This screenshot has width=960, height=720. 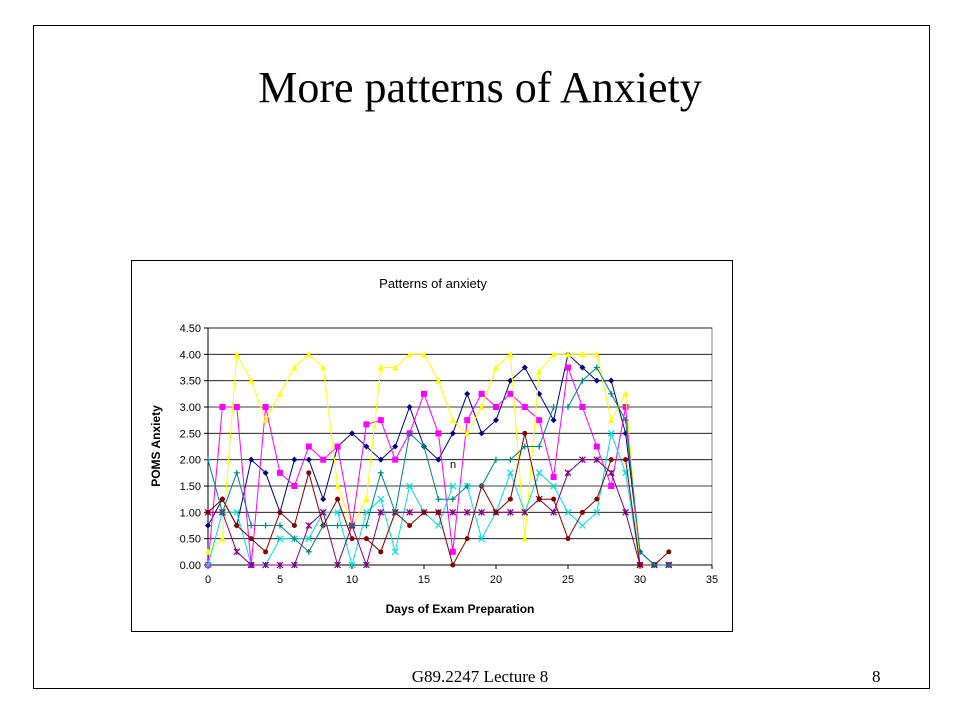 I want to click on chart-annotation: n, so click(x=453, y=465).